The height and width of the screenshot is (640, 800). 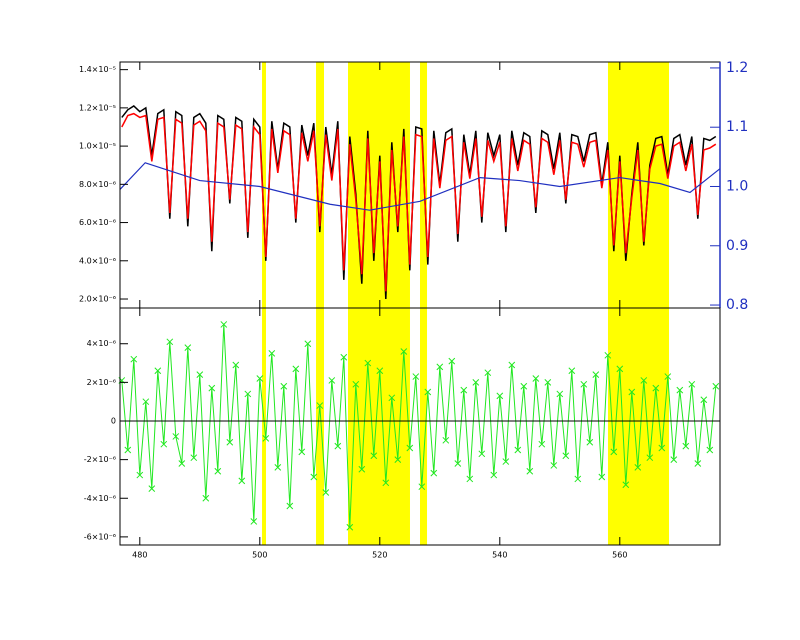 What do you see at coordinates (737, 186) in the screenshot?
I see `y2-tick-label: 1.0` at bounding box center [737, 186].